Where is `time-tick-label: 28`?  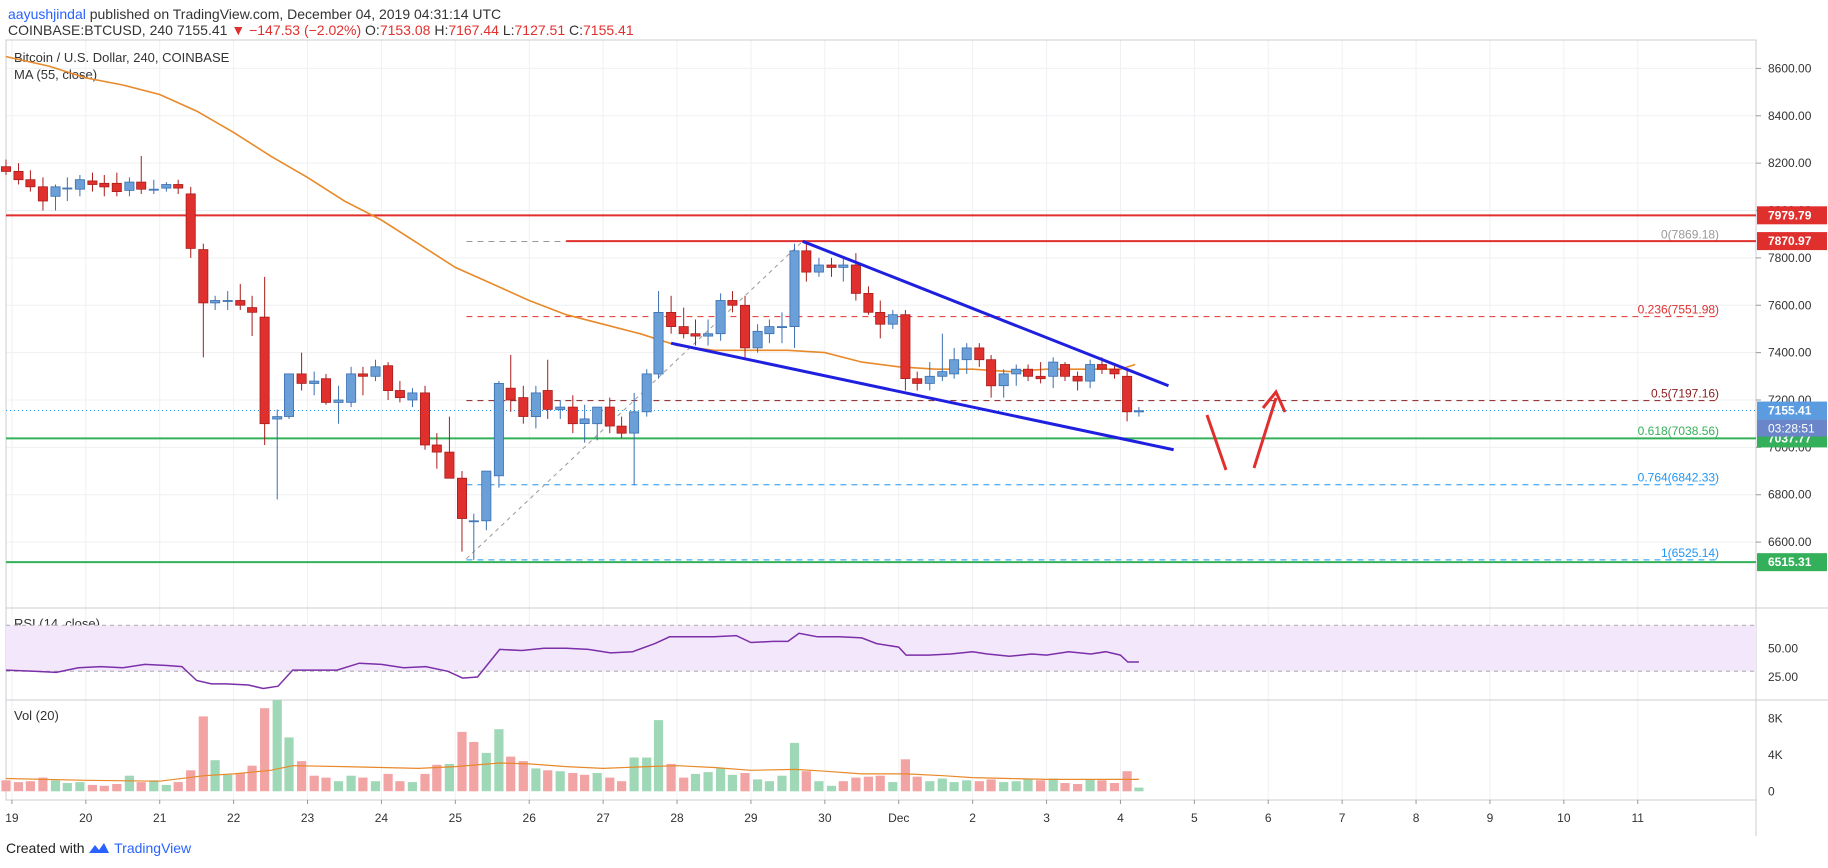 time-tick-label: 28 is located at coordinates (677, 818).